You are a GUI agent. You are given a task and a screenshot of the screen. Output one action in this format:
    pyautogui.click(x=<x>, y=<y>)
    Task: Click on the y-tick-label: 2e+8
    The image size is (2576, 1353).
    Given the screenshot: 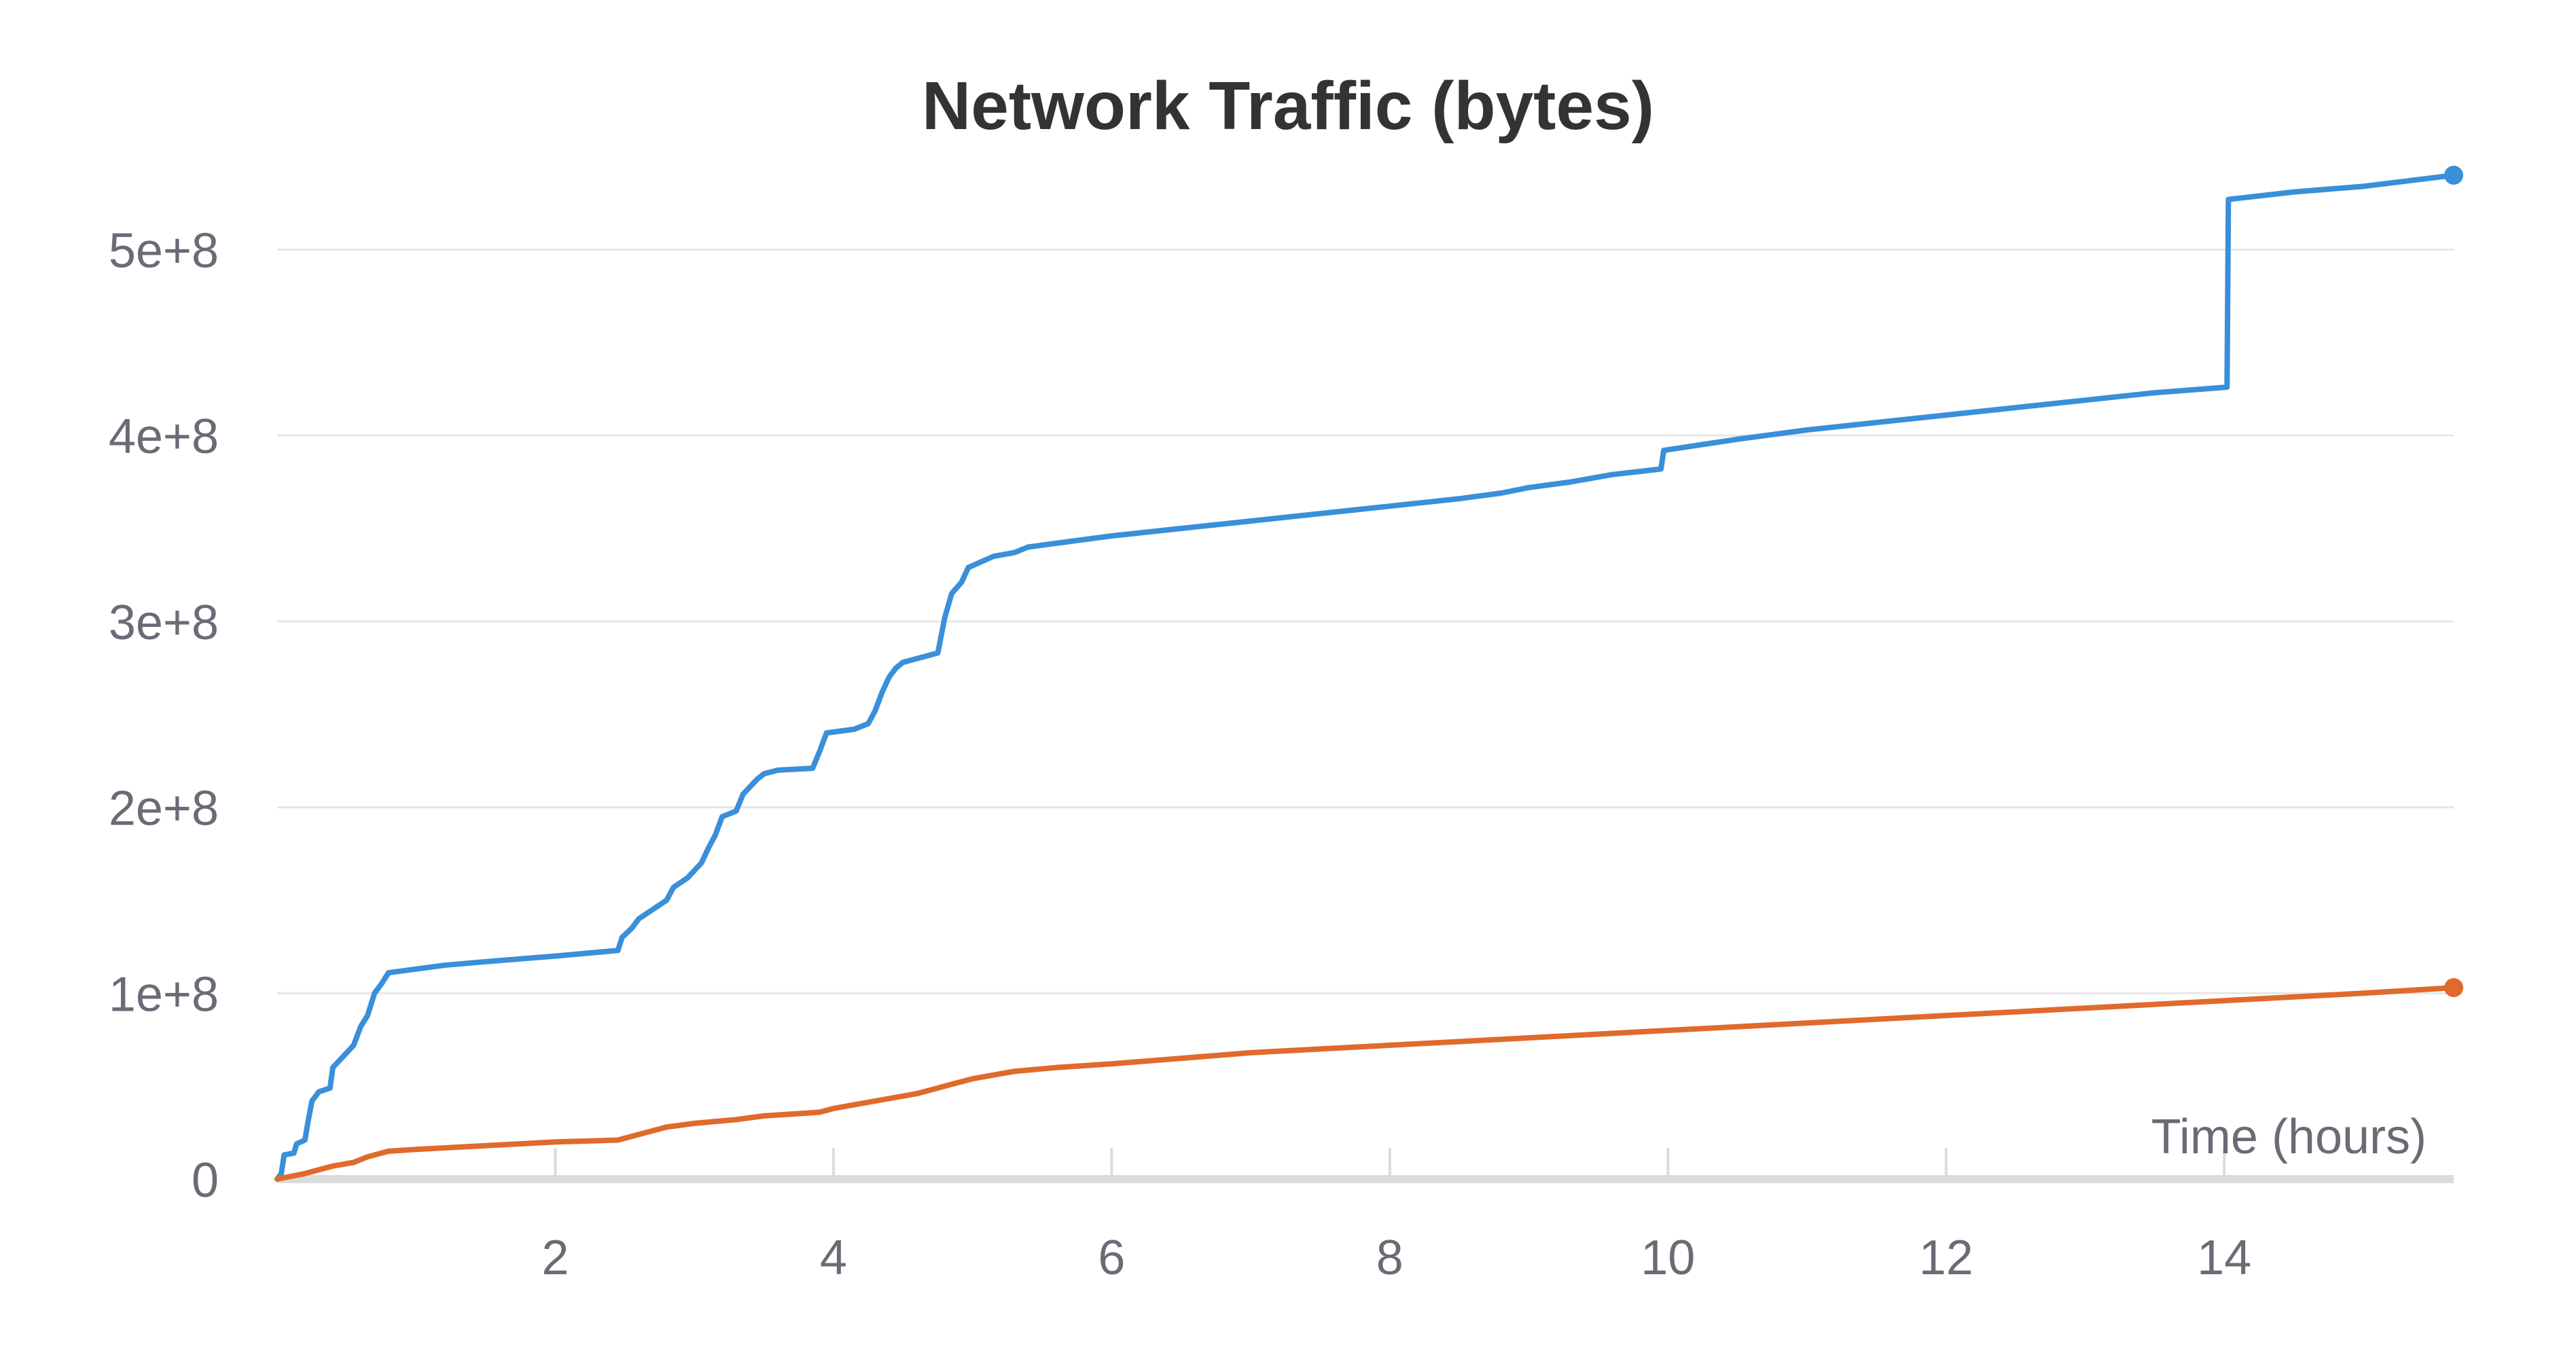 What is the action you would take?
    pyautogui.click(x=164, y=809)
    